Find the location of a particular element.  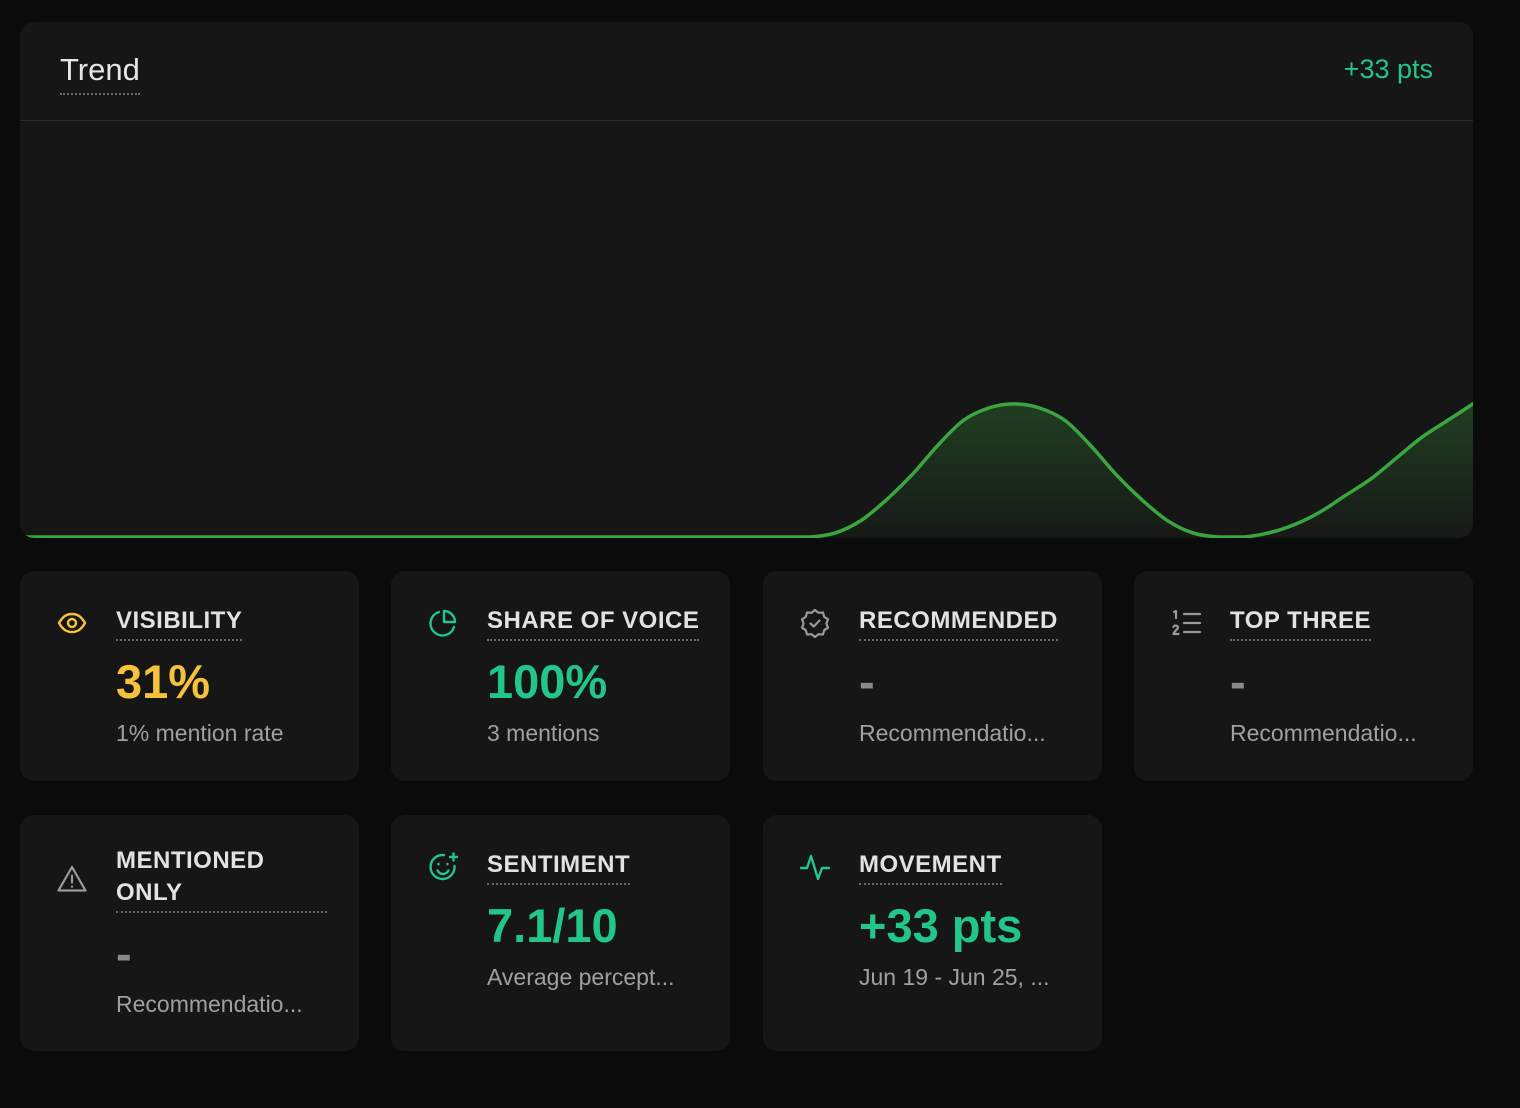

warning-icon is located at coordinates (72, 879).